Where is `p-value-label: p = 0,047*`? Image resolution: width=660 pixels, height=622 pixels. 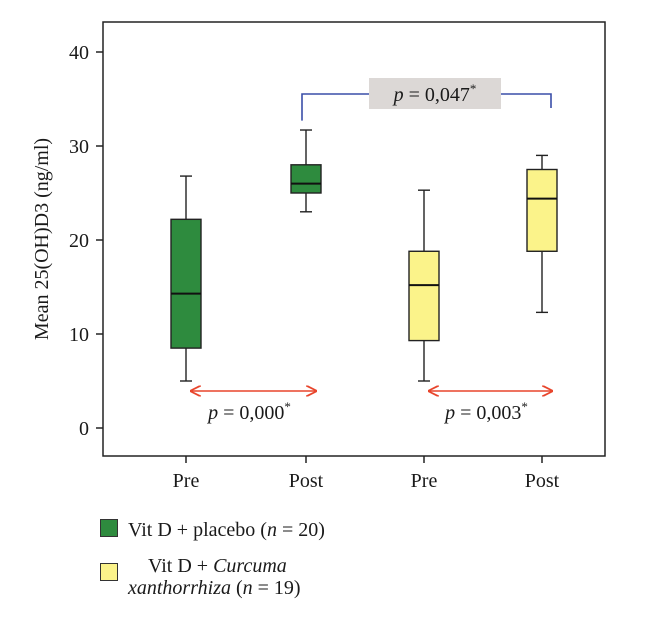
p-value-label: p = 0,047* is located at coordinates (434, 93).